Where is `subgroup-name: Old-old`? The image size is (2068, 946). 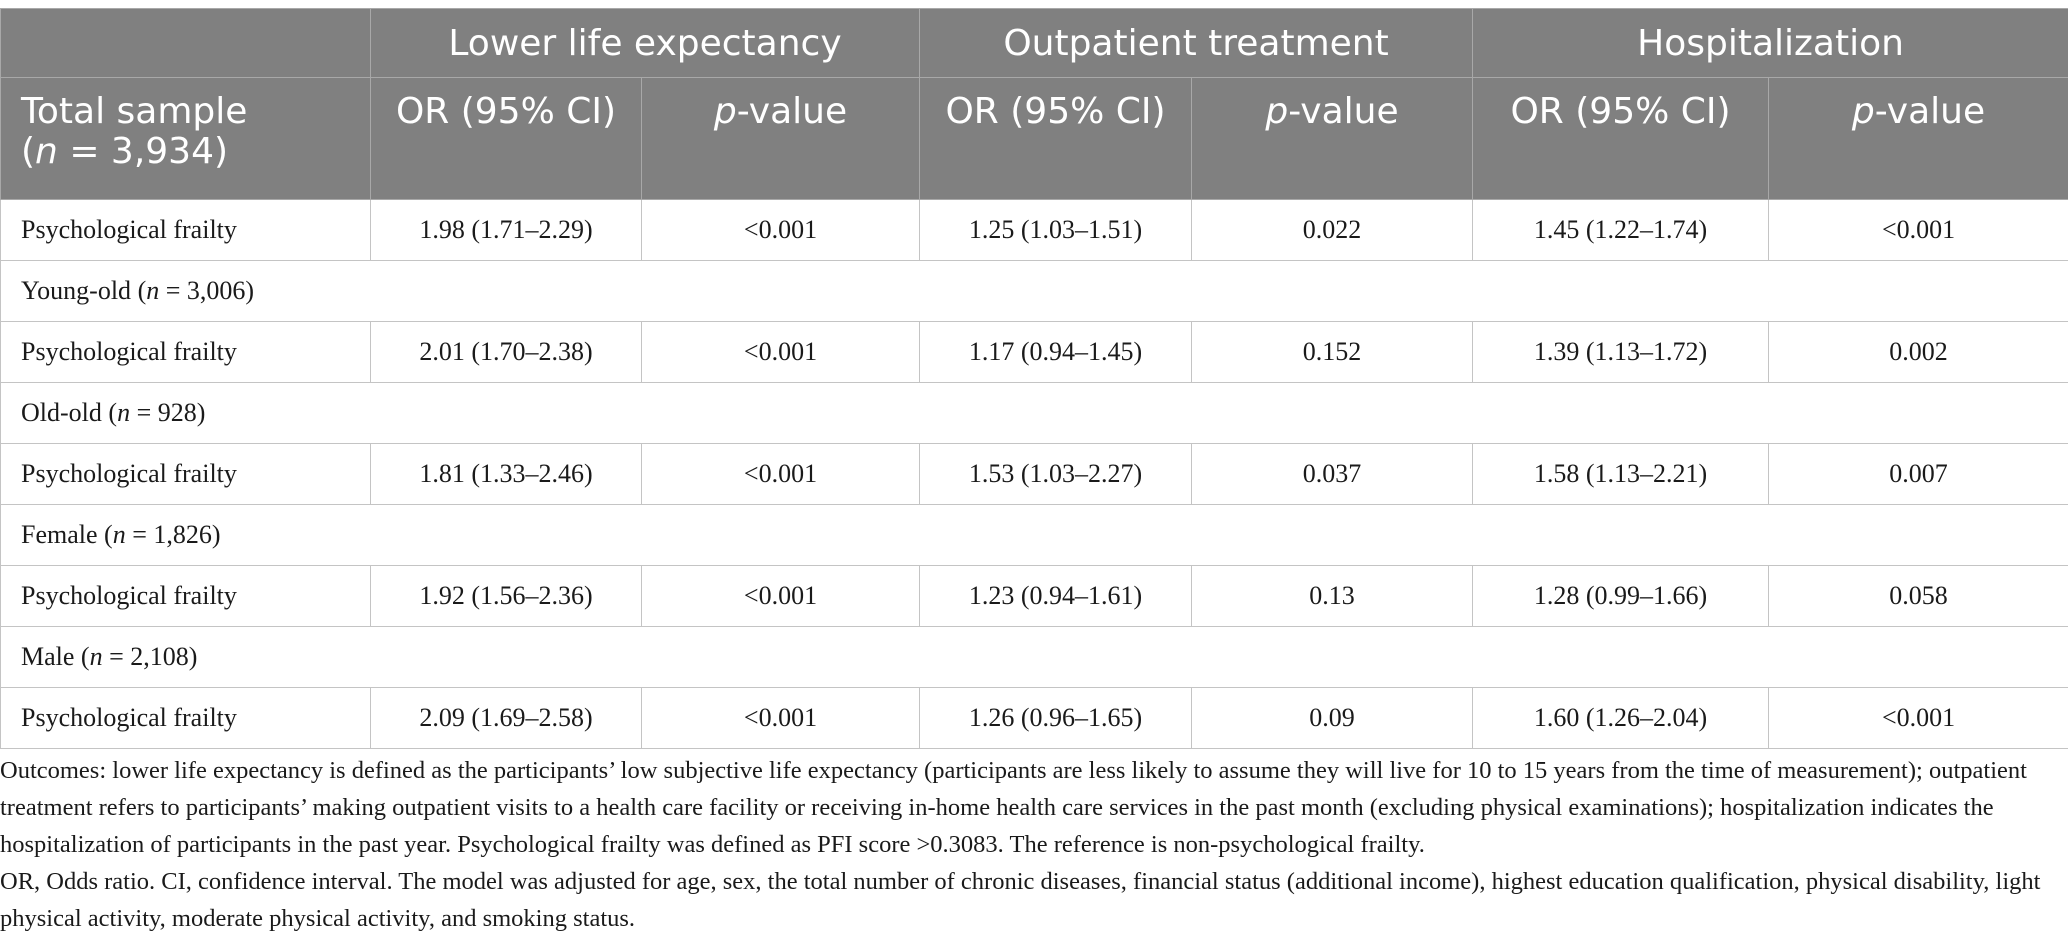 subgroup-name: Old-old is located at coordinates (61, 412).